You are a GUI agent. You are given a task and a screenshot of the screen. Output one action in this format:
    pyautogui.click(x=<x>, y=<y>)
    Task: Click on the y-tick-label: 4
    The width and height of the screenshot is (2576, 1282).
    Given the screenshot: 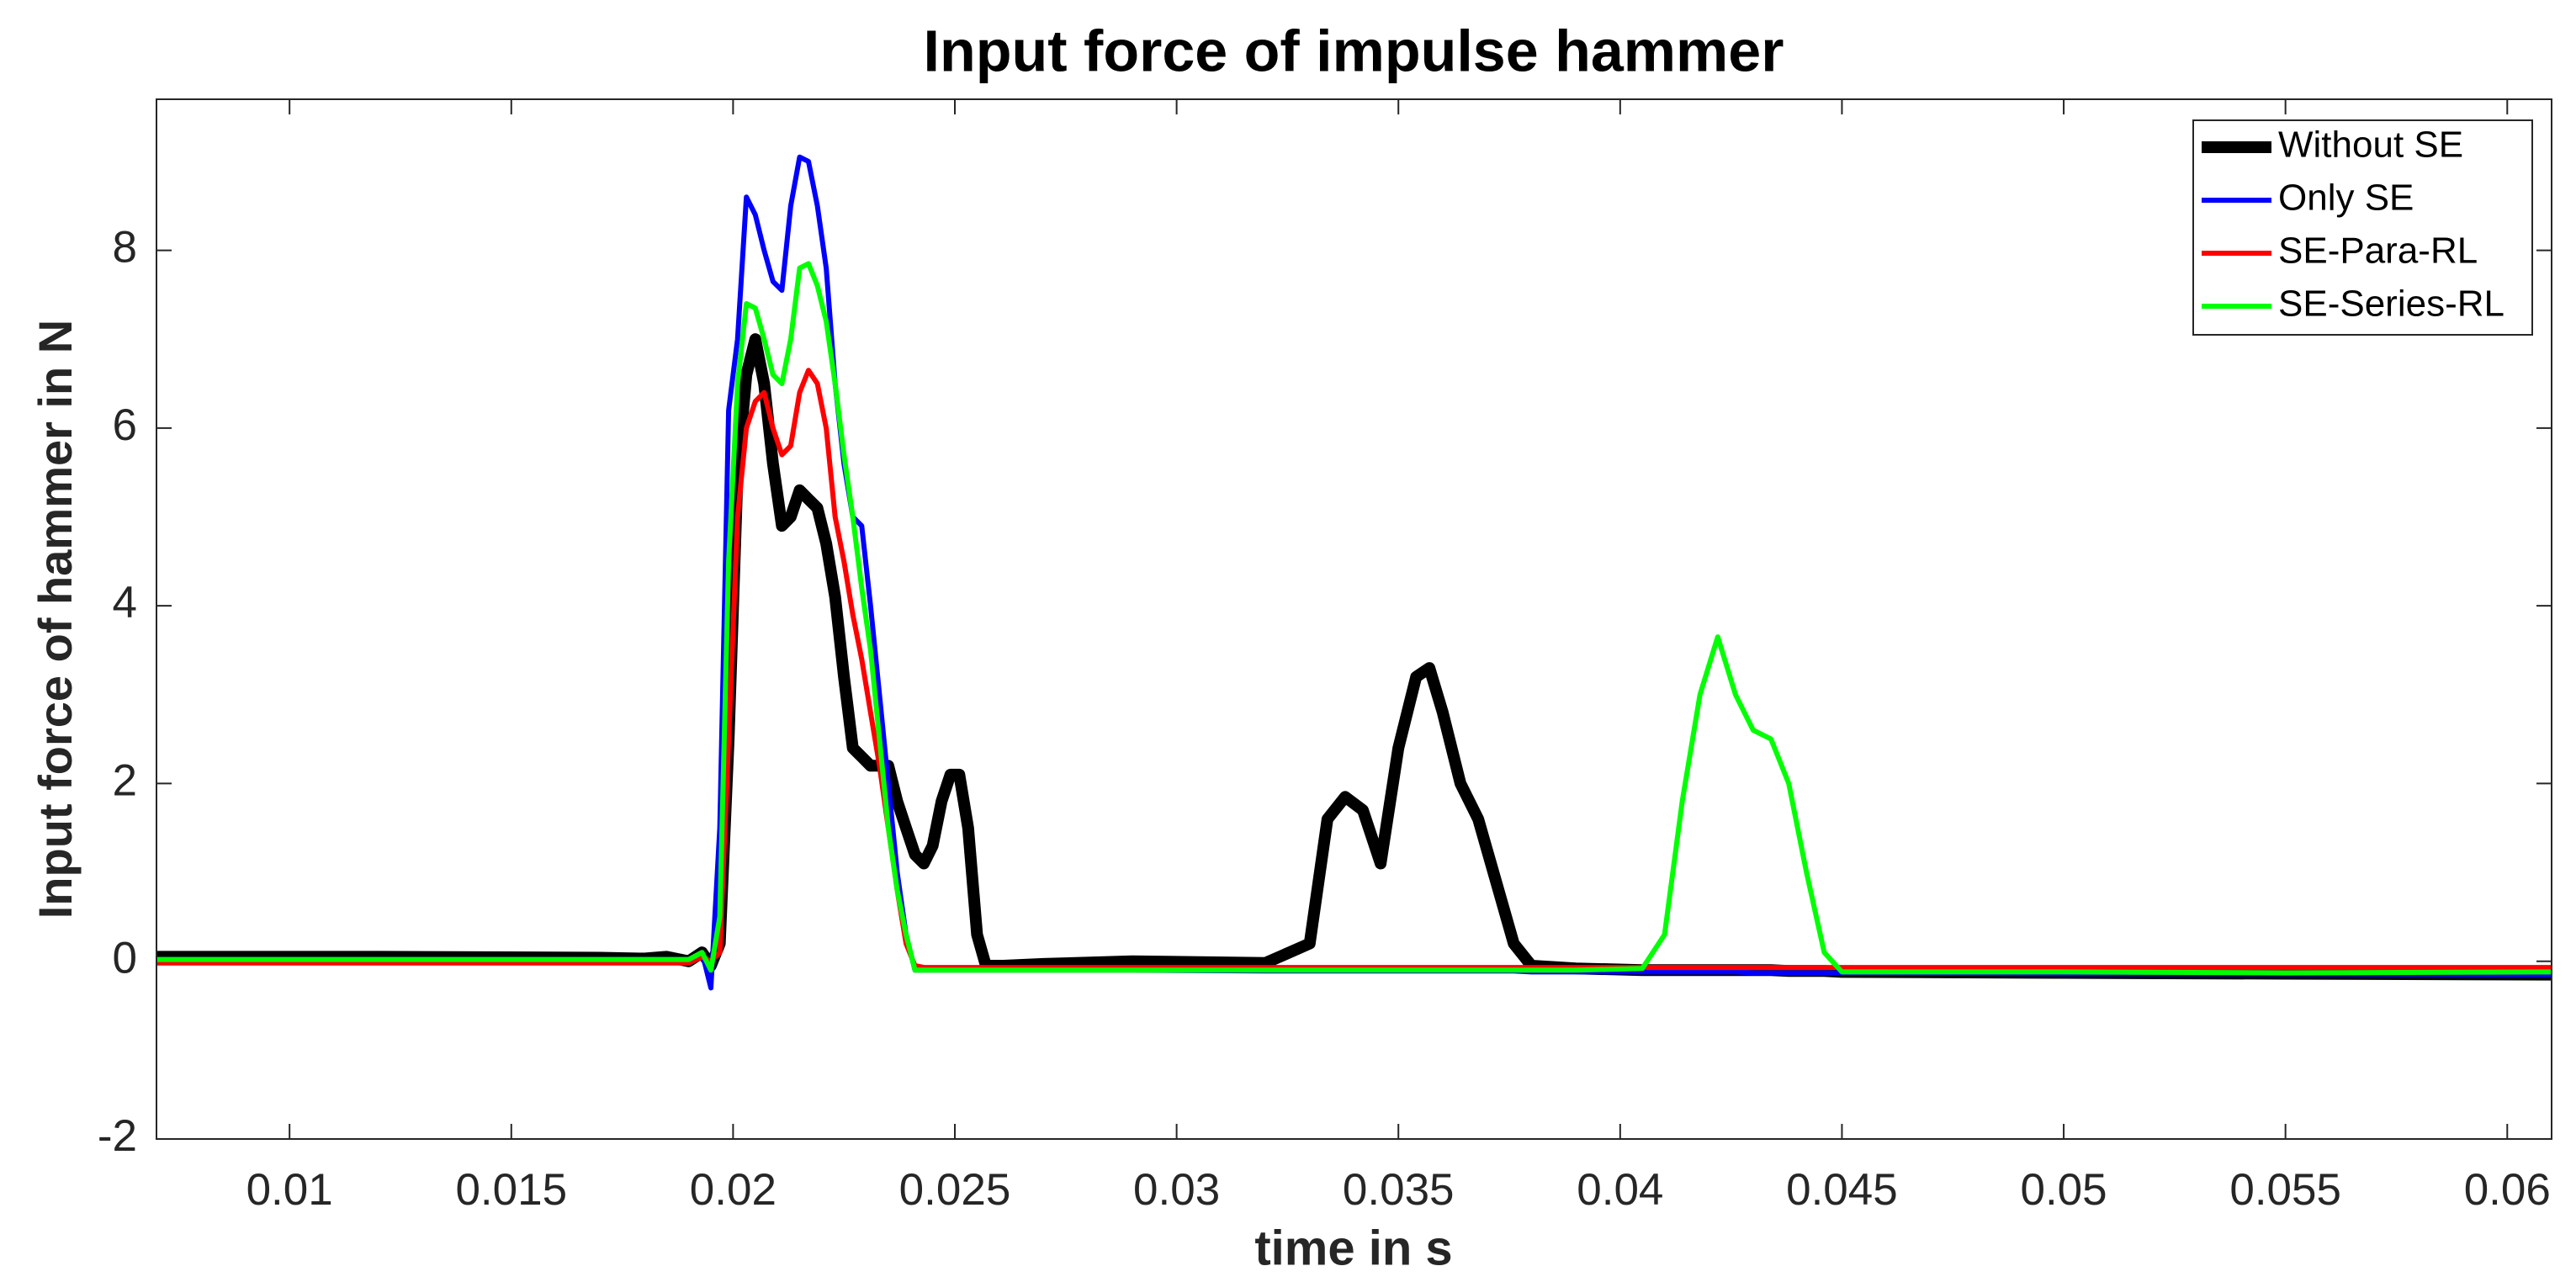 What is the action you would take?
    pyautogui.click(x=125, y=603)
    